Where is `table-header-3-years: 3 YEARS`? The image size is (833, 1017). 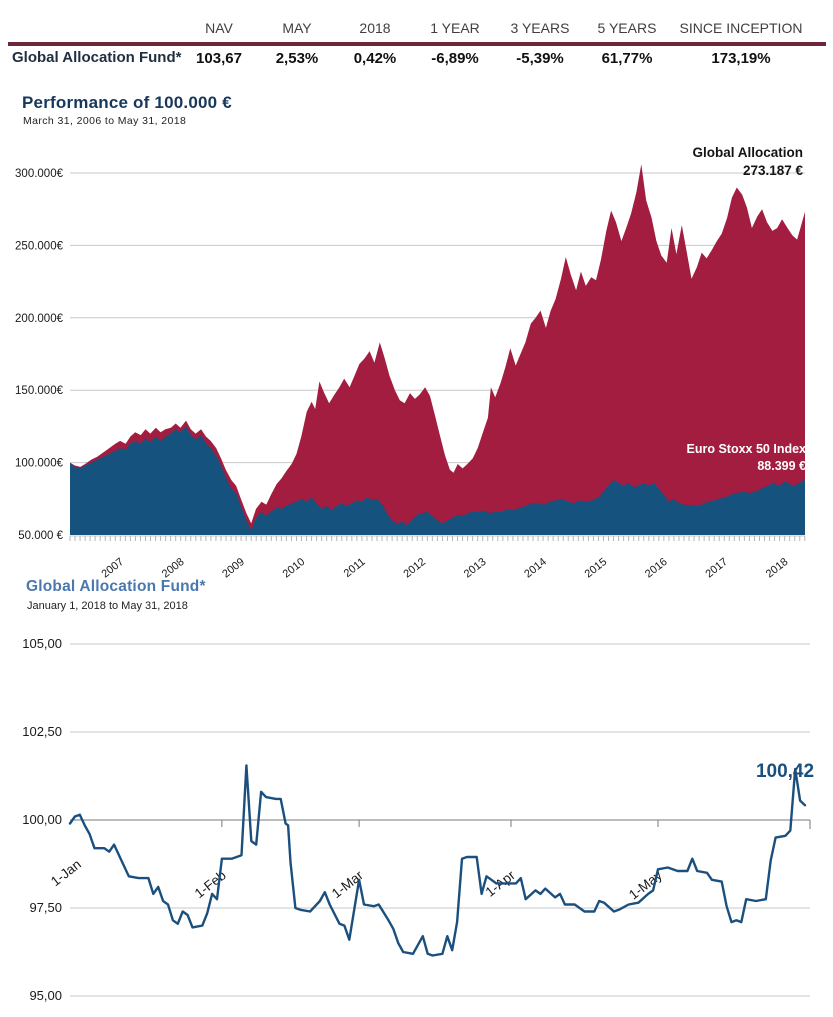 table-header-3-years: 3 YEARS is located at coordinates (540, 28).